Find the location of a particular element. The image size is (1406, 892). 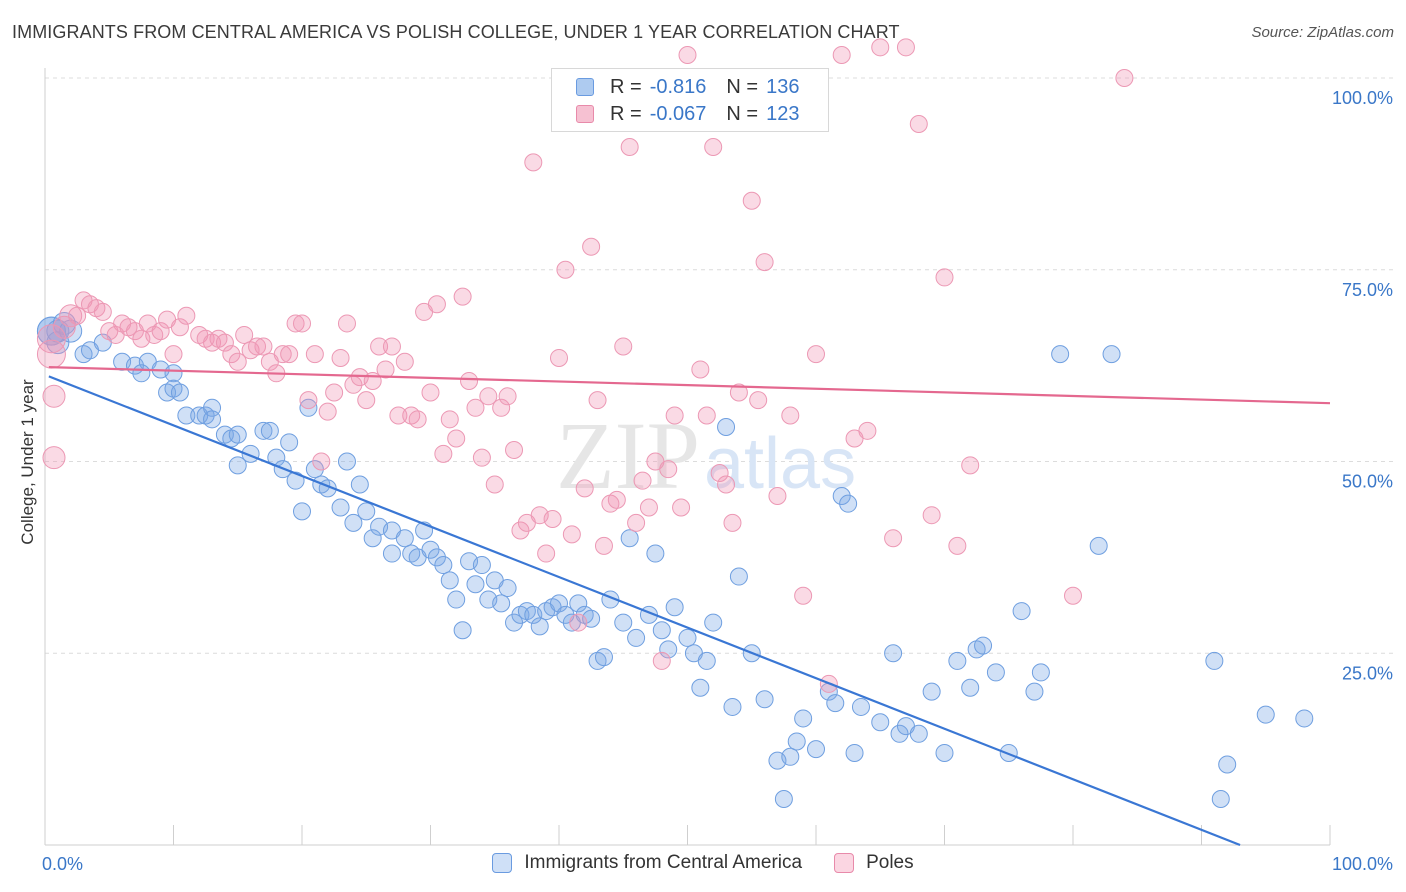

legend-item-poles: Poles is located at coordinates (874, 863).